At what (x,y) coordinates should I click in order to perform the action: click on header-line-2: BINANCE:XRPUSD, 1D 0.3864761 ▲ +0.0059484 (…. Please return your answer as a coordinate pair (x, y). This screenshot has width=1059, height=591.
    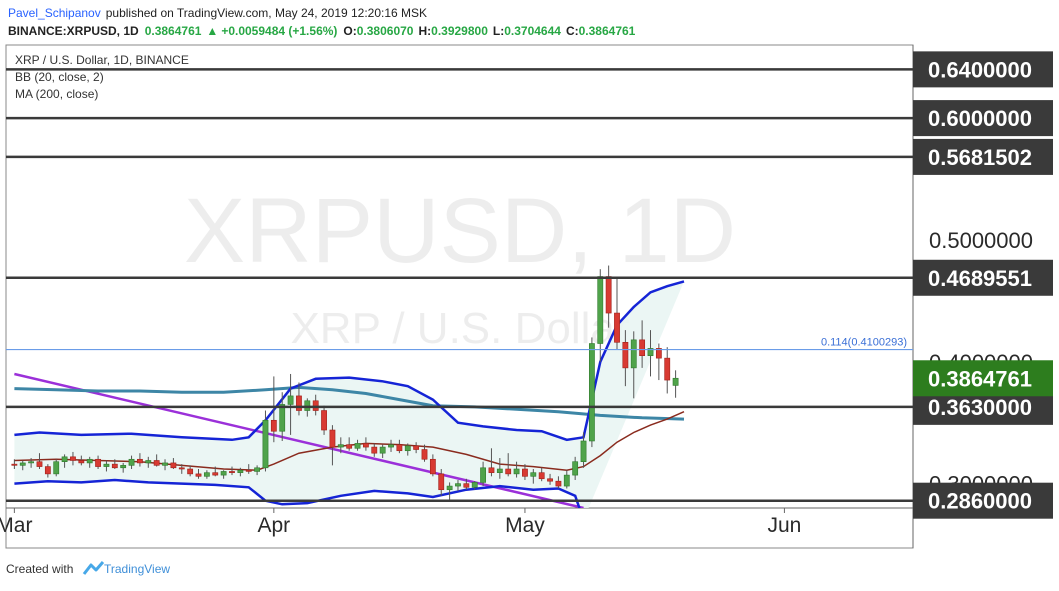
    Looking at the image, I should click on (322, 31).